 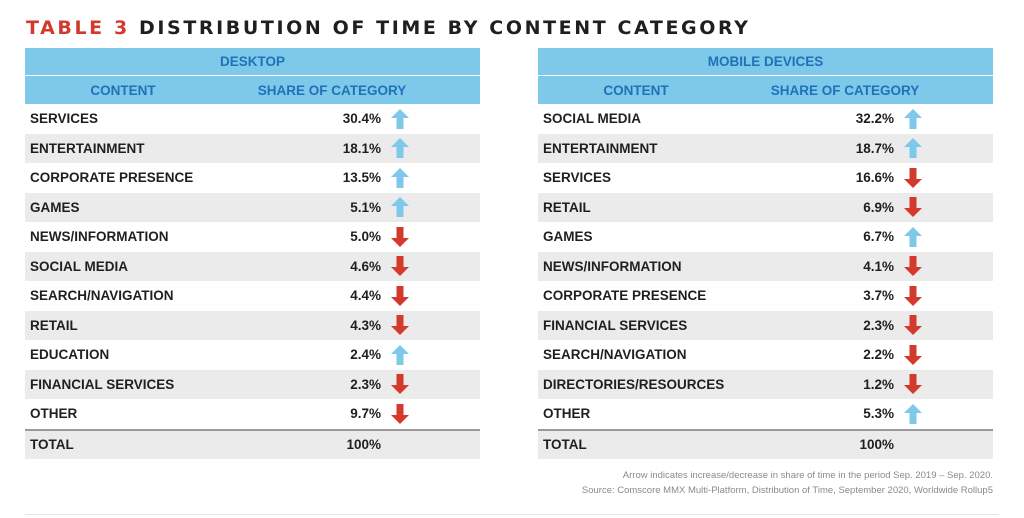 I want to click on share-value: 5.3%, so click(x=878, y=414).